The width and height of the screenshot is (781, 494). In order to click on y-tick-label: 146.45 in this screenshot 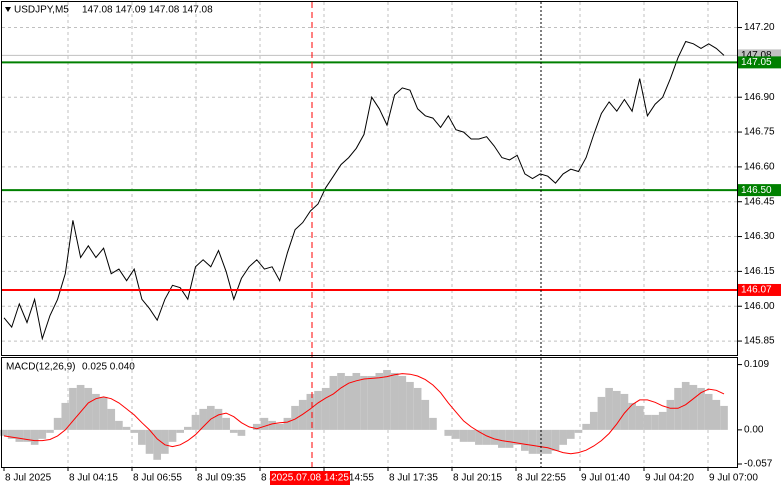, I will do `click(759, 201)`.